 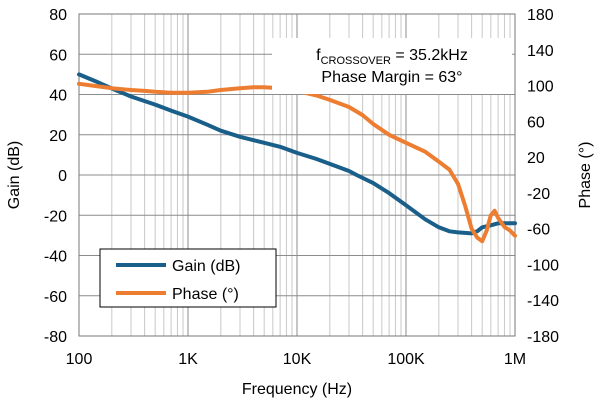 I want to click on y-tick-label: 80, so click(x=58, y=15).